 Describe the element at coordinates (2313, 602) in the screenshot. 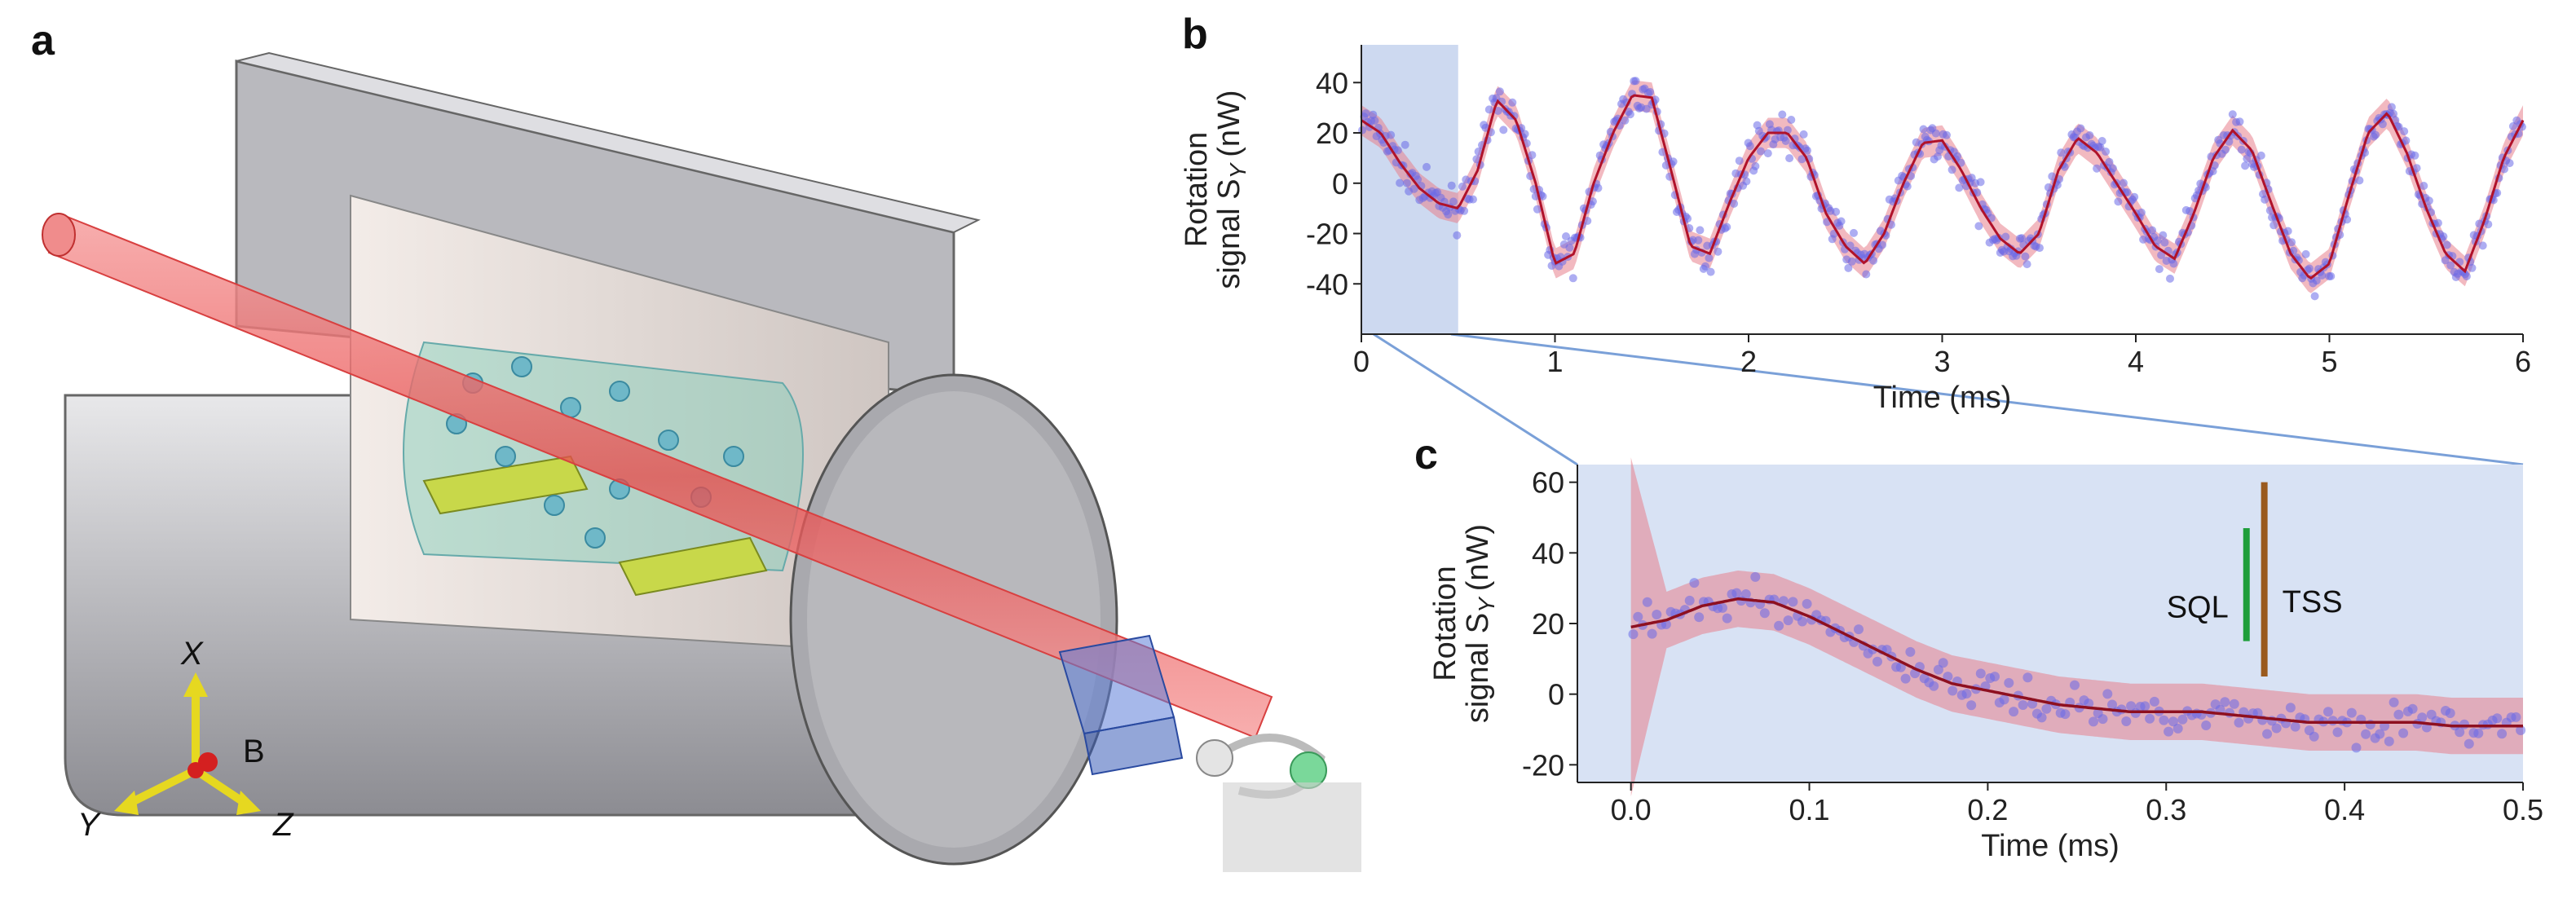

I see `bar-label-tss: TSS` at that location.